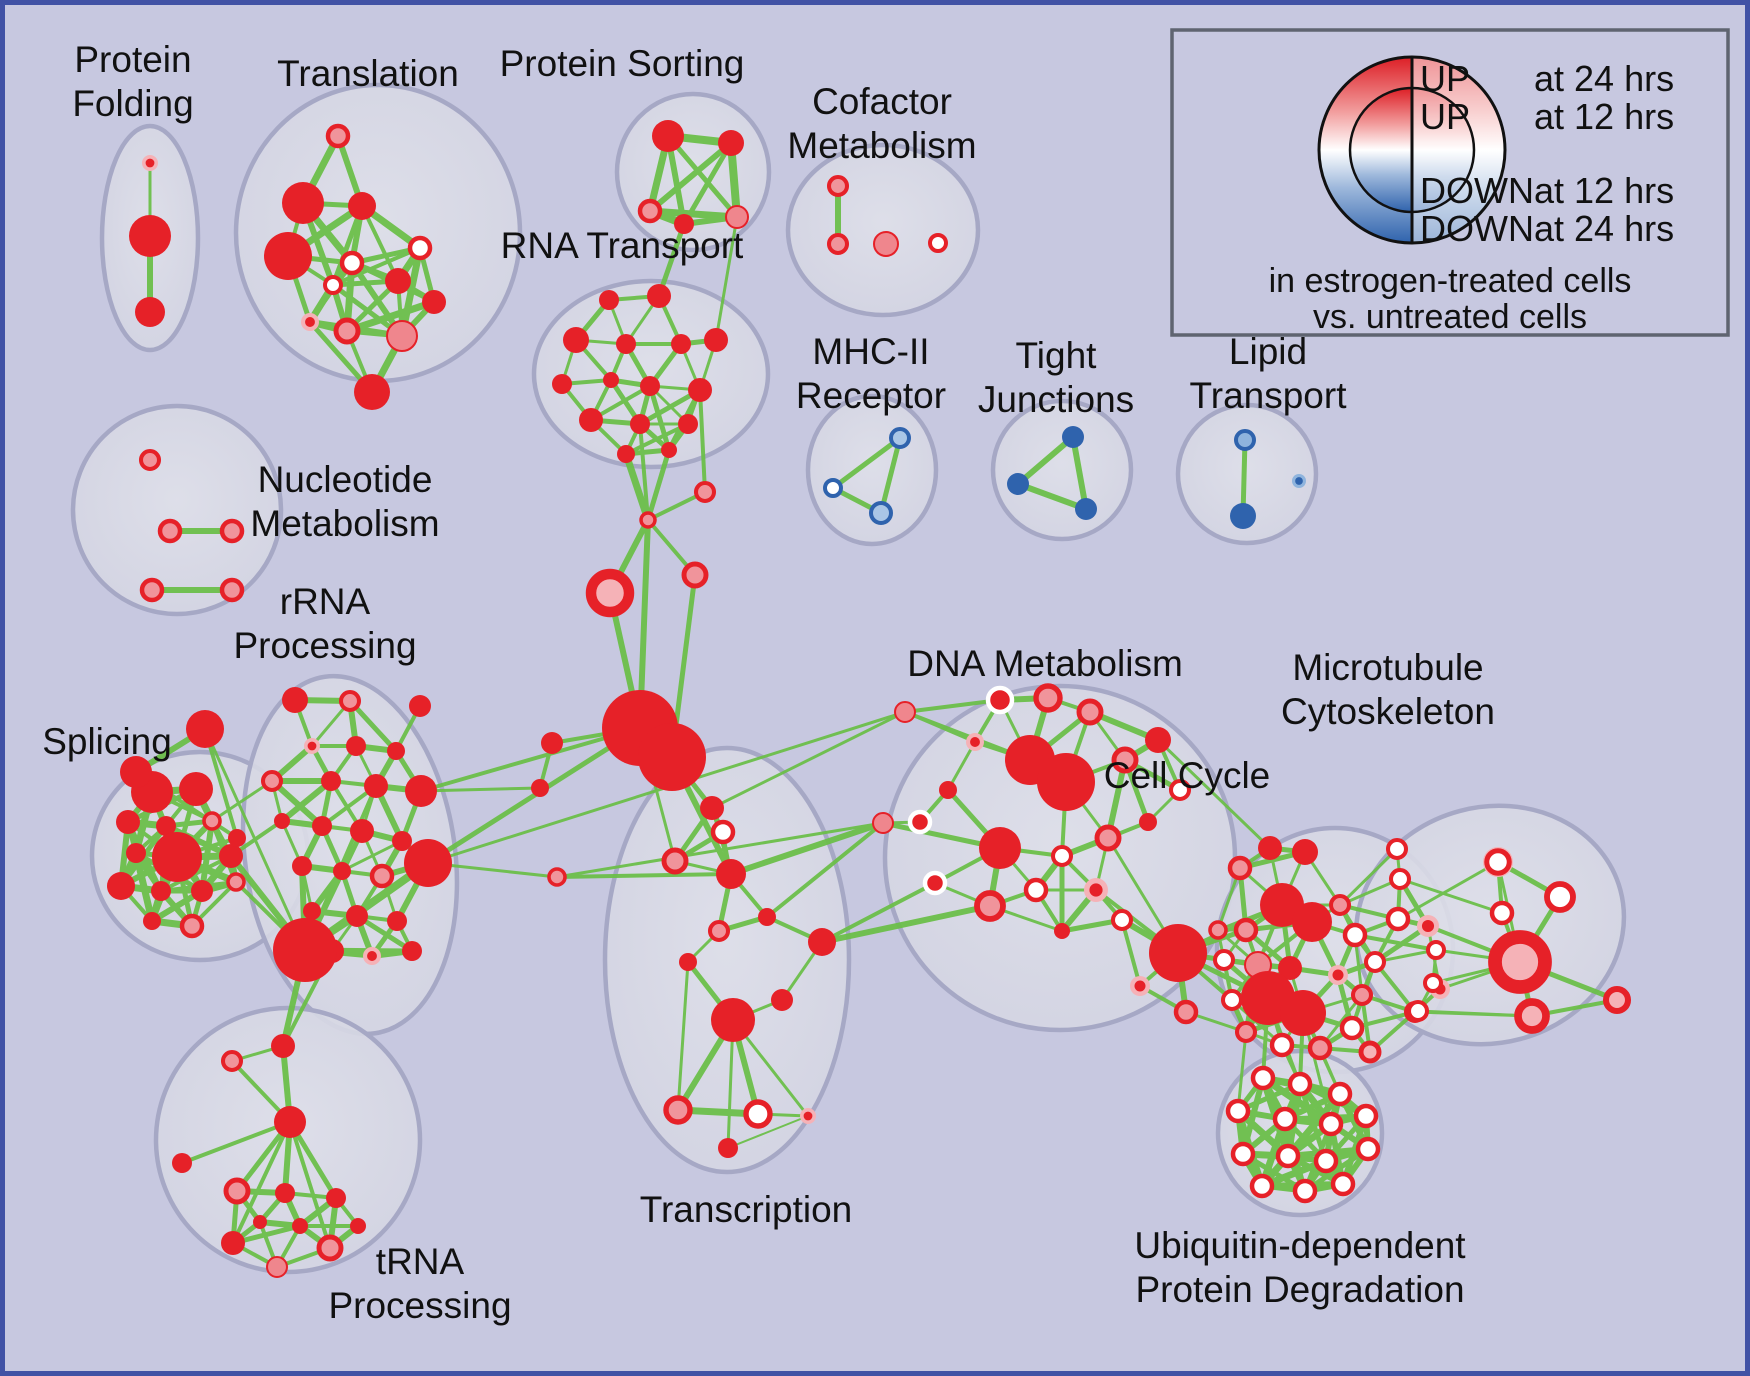 This screenshot has width=1750, height=1376. Describe the element at coordinates (622, 245) in the screenshot. I see `cluster-label-rna-transport: RNA Transport` at that location.